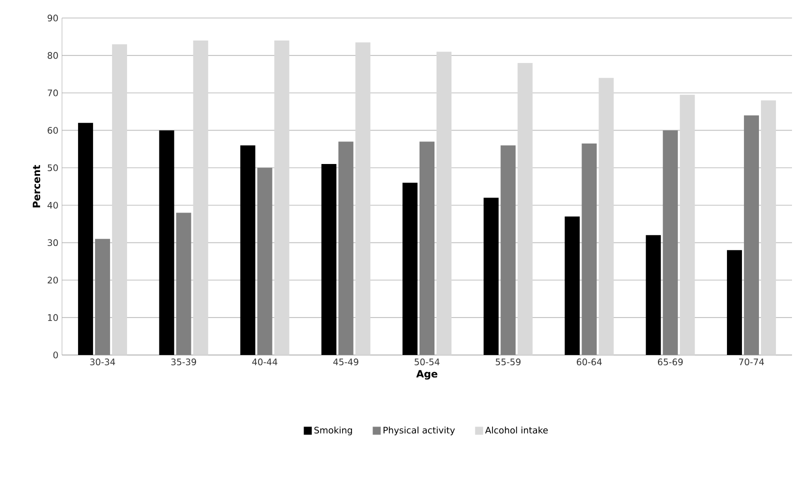  What do you see at coordinates (53, 205) in the screenshot?
I see `y-tick-label: 40` at bounding box center [53, 205].